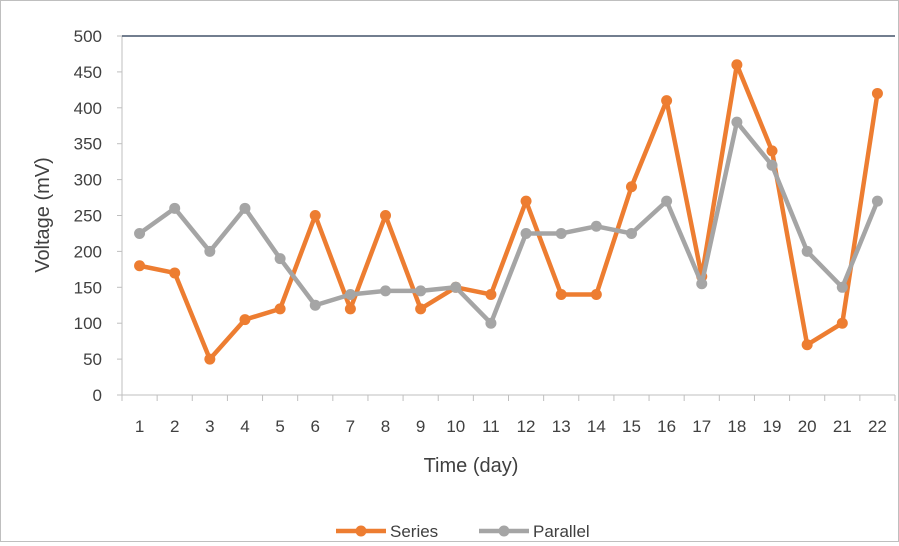  What do you see at coordinates (209, 426) in the screenshot?
I see `x-tick-label: 3` at bounding box center [209, 426].